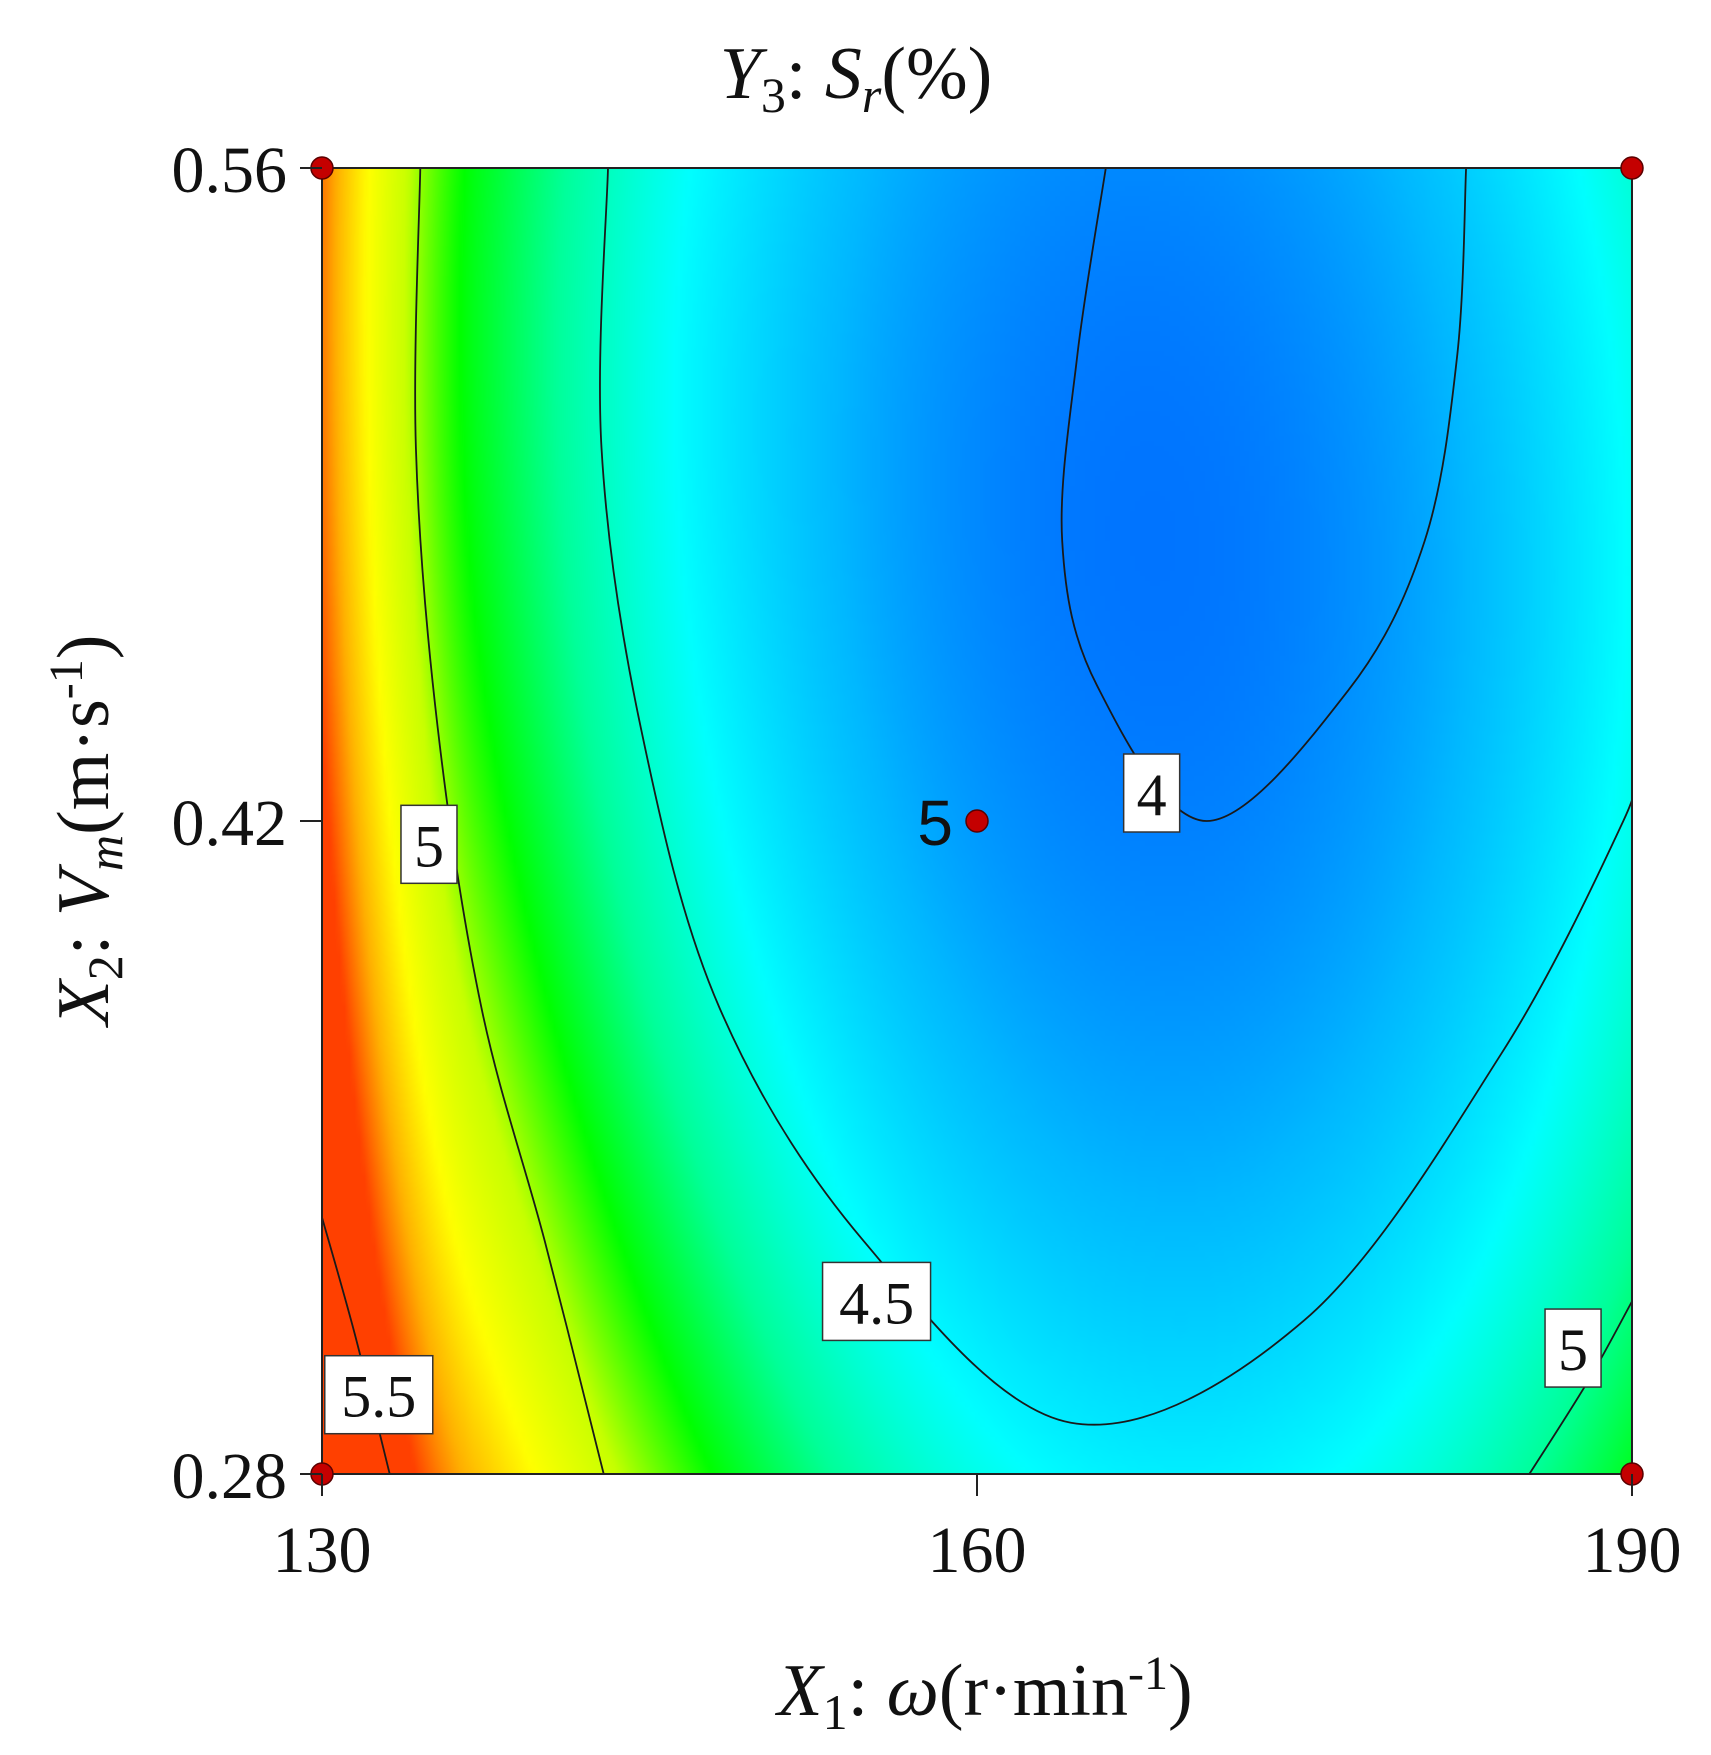  Describe the element at coordinates (86, 832) in the screenshot. I see `y-axis-label: X2: Vm(m·s-1)` at that location.